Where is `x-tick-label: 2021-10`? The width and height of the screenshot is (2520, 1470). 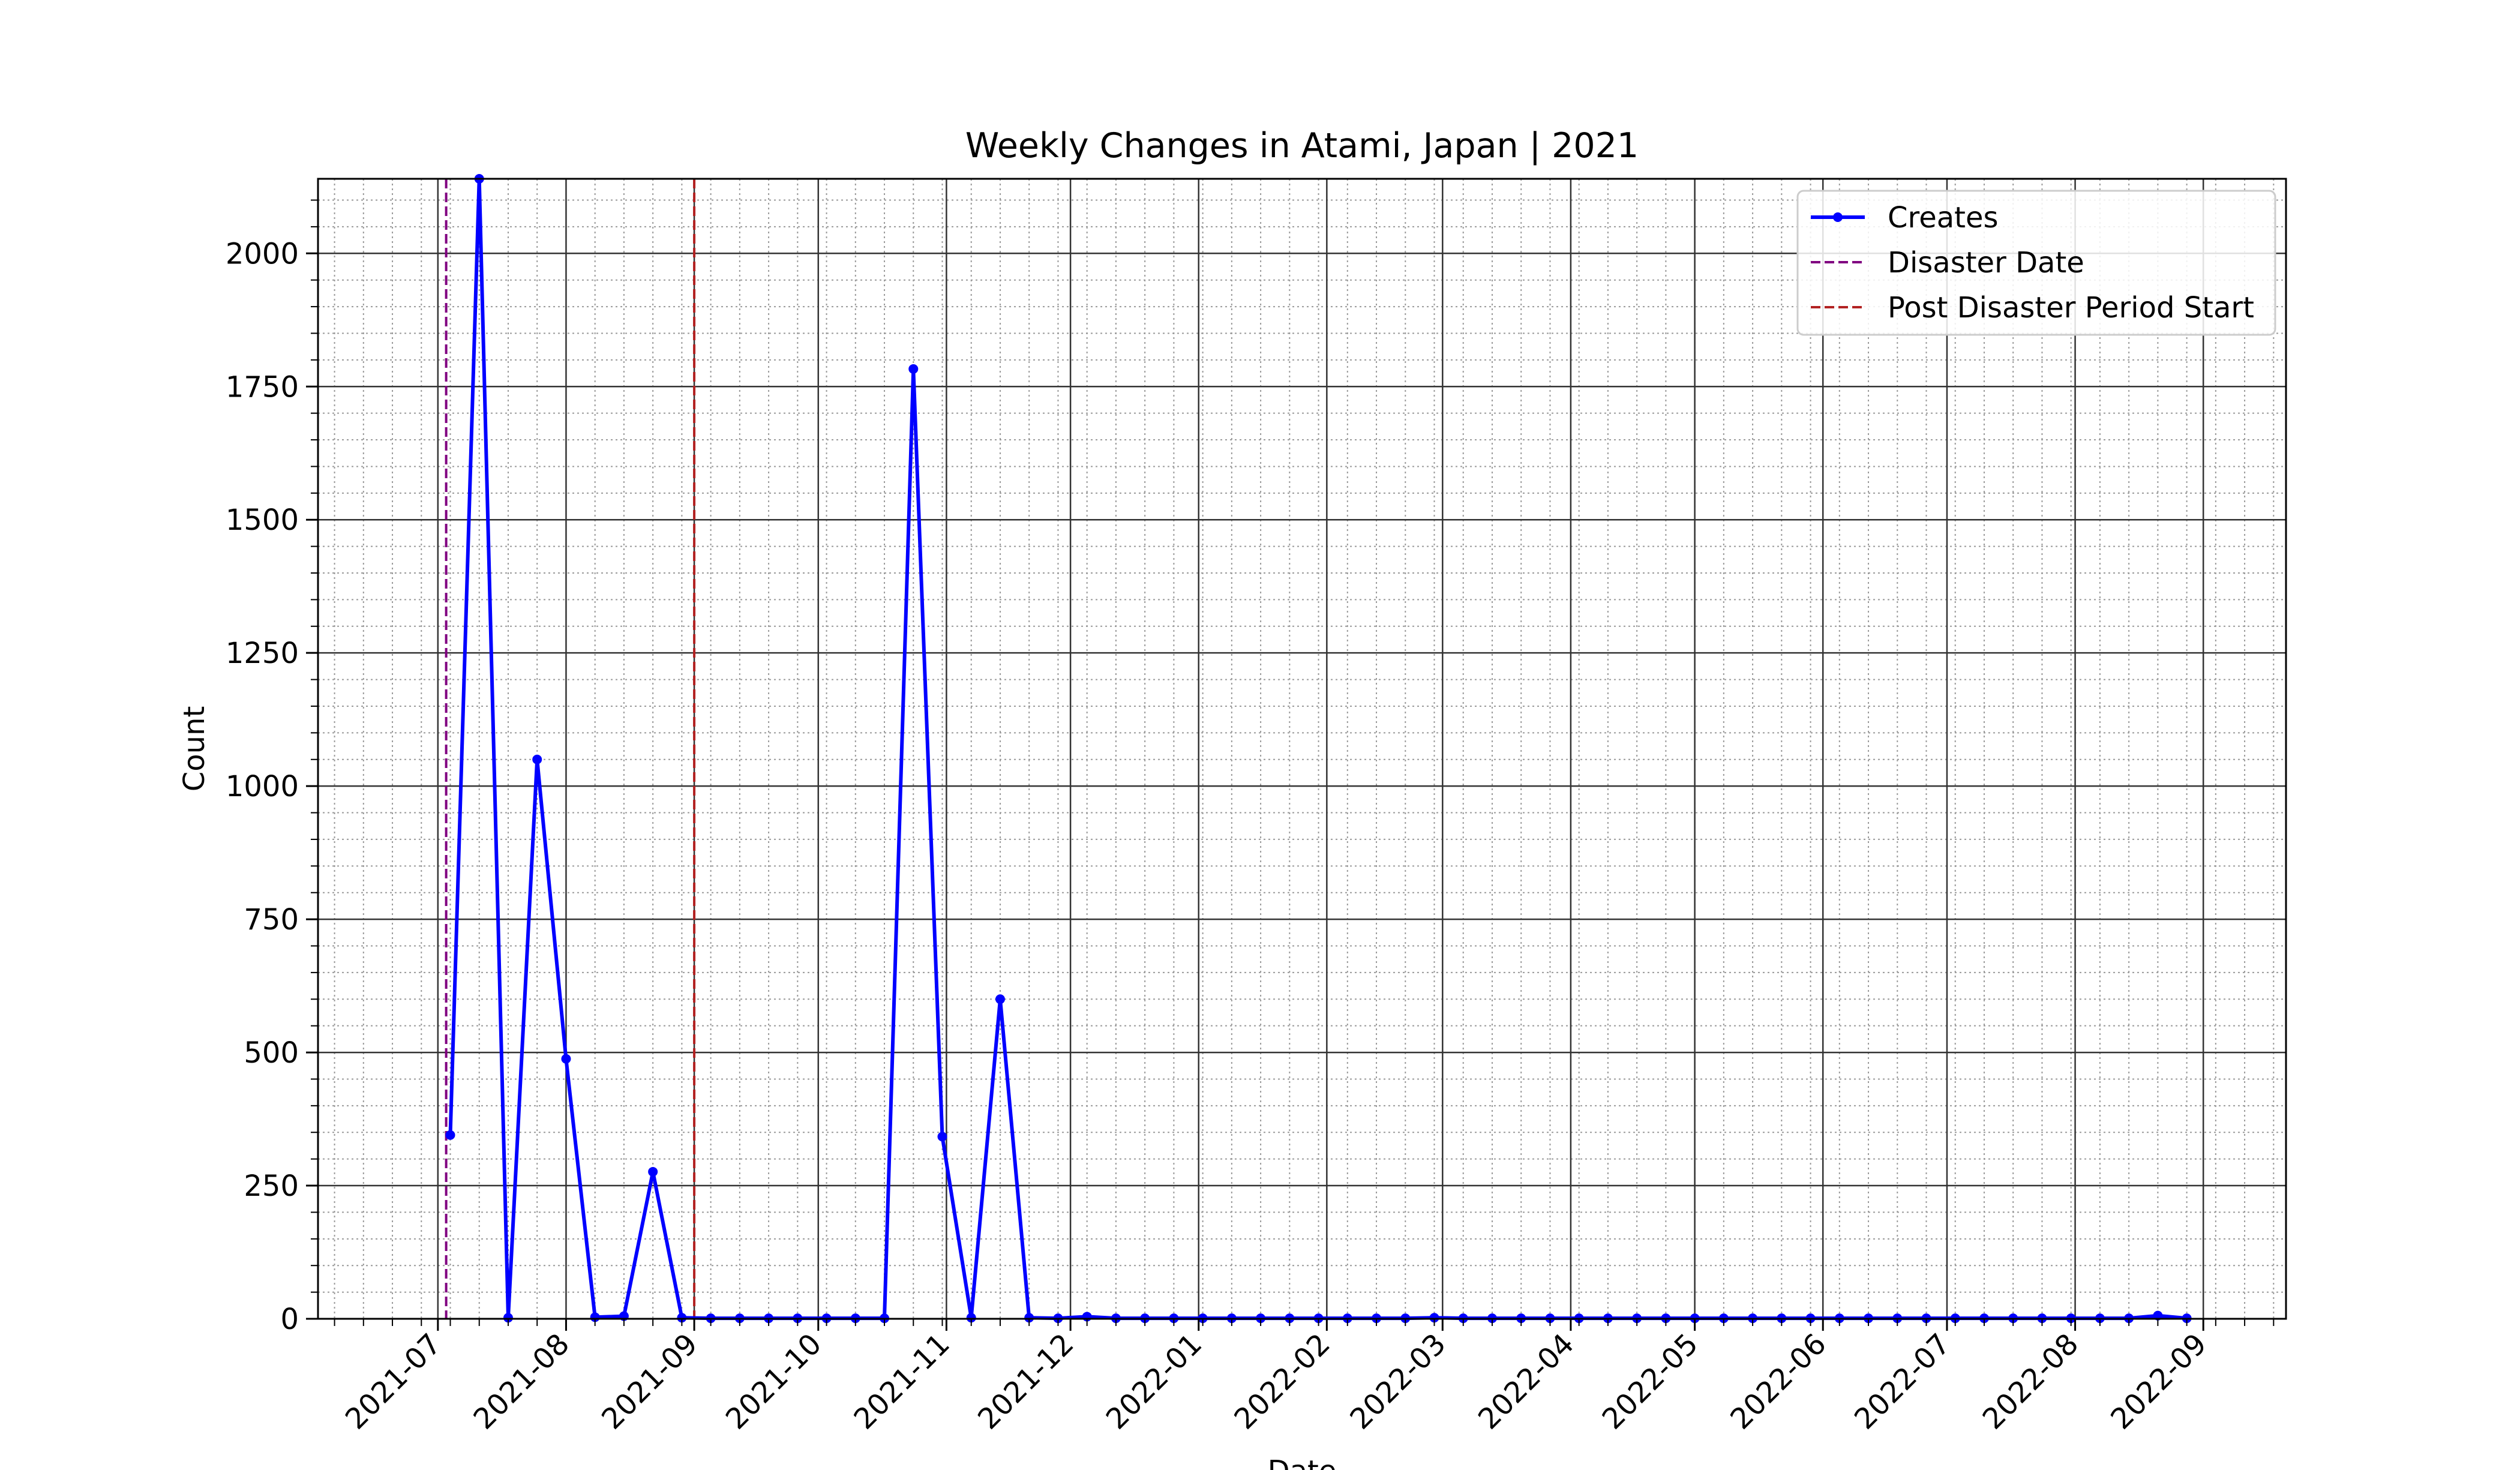 x-tick-label: 2021-10 is located at coordinates (773, 1381).